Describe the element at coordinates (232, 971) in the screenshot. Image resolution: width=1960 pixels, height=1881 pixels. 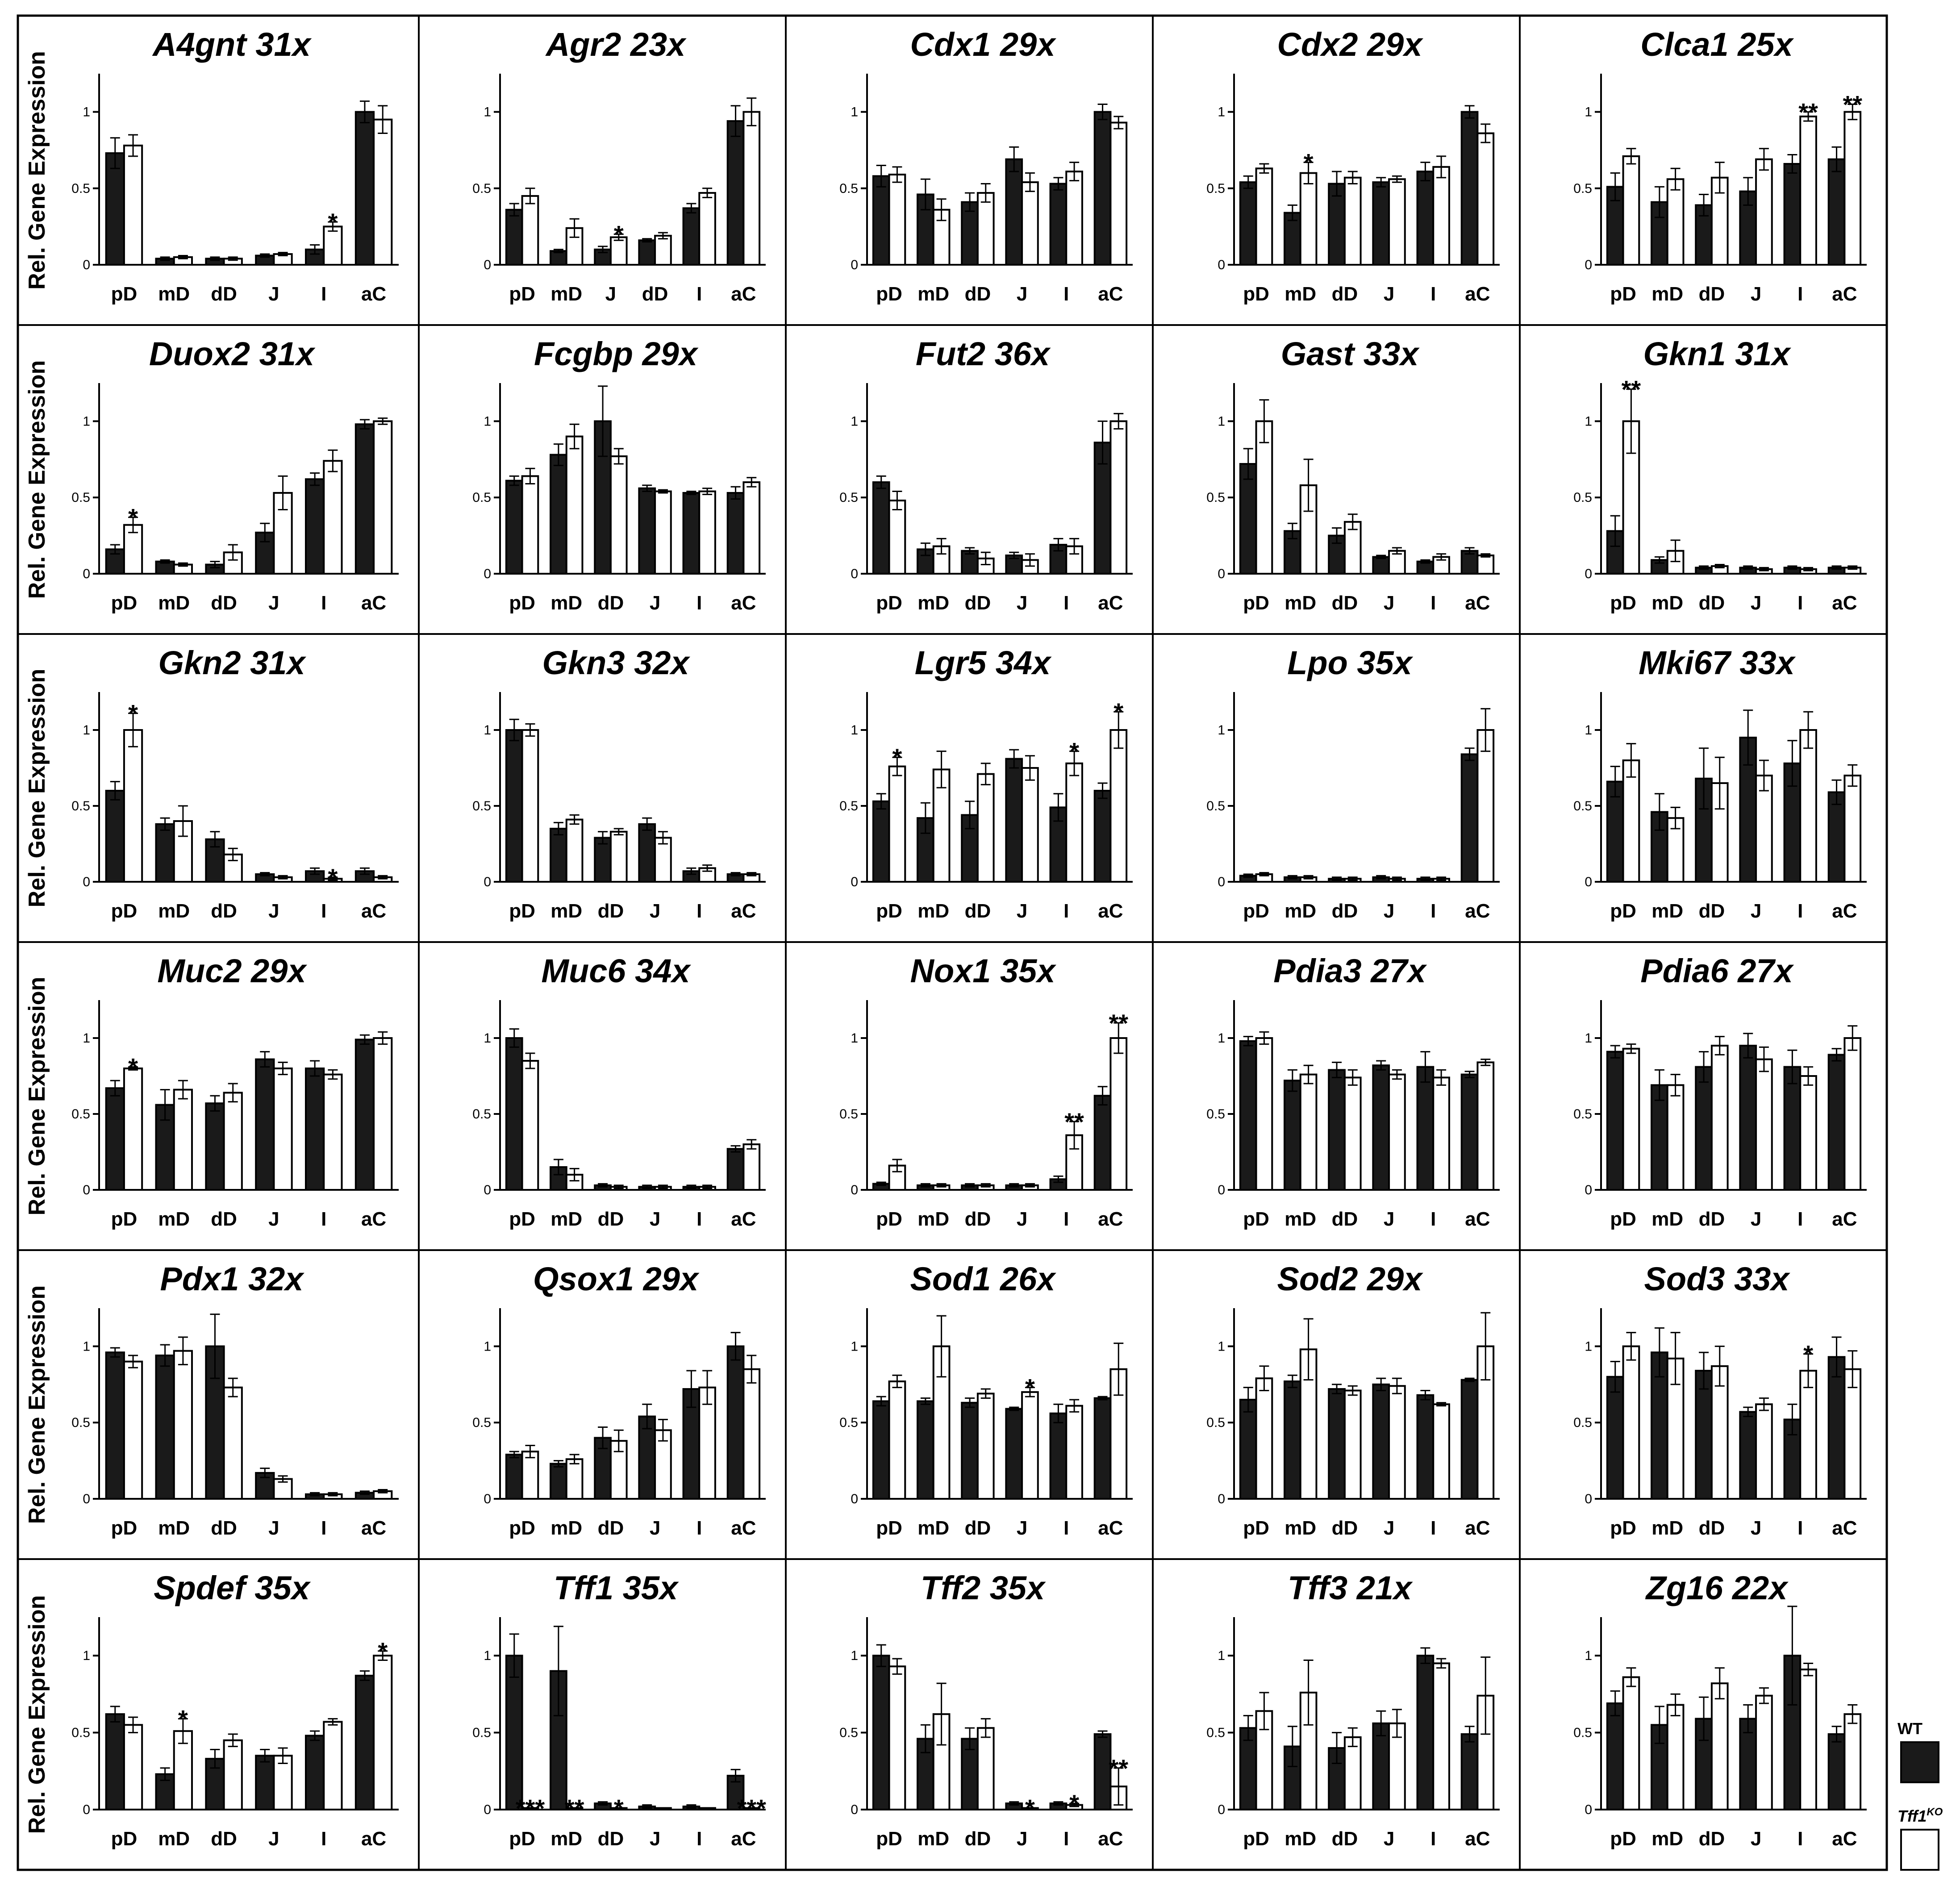
I see `panel-title: Muc2 29x` at that location.